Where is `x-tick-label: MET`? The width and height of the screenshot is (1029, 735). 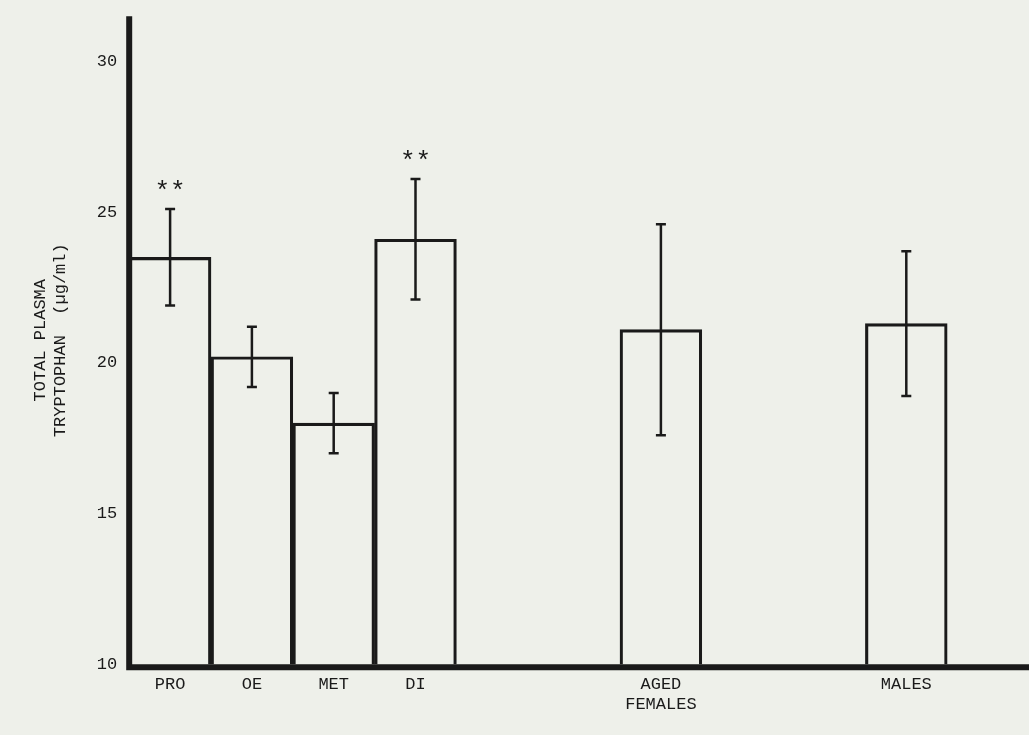 x-tick-label: MET is located at coordinates (334, 684).